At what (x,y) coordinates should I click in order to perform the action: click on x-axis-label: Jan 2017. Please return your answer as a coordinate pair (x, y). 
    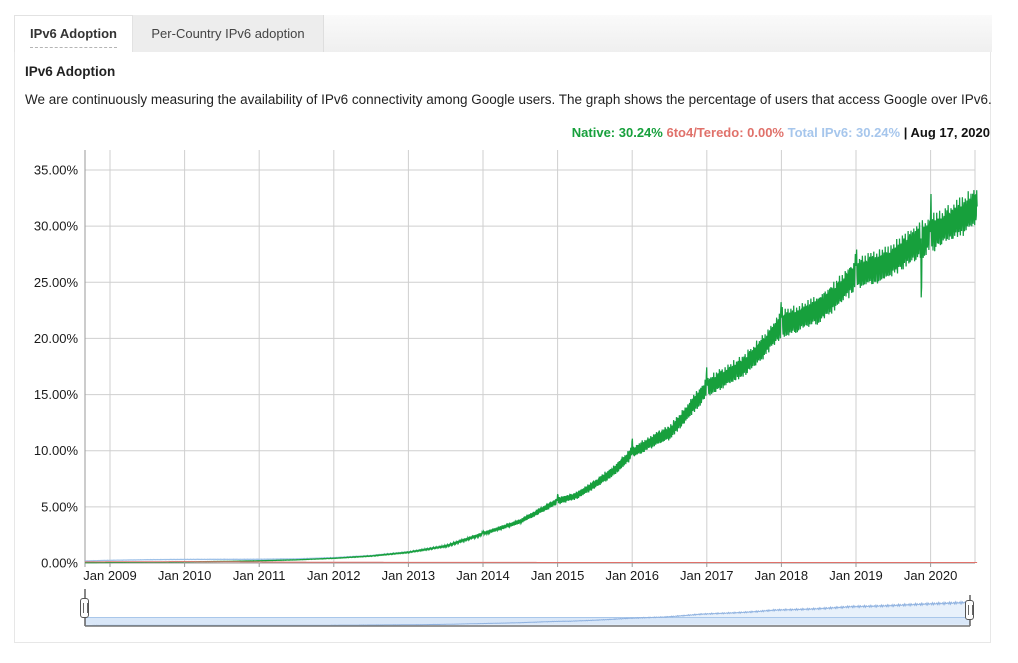
    Looking at the image, I should click on (707, 575).